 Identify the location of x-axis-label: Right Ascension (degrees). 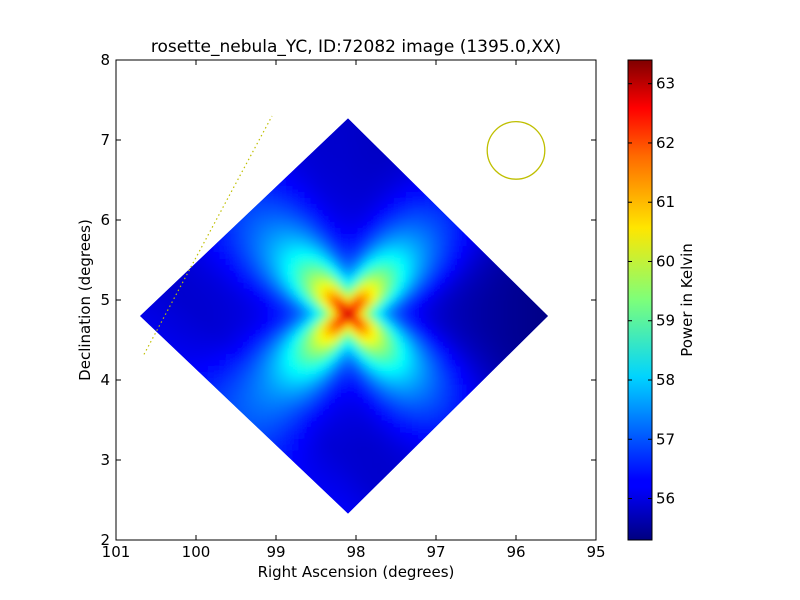
(356, 572).